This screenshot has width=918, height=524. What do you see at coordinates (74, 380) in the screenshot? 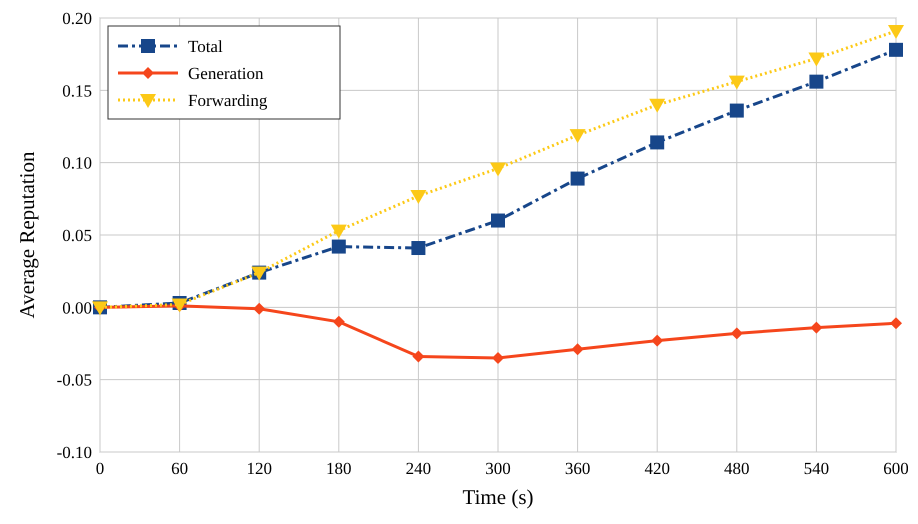
I see `y-tick-label: -0.05` at bounding box center [74, 380].